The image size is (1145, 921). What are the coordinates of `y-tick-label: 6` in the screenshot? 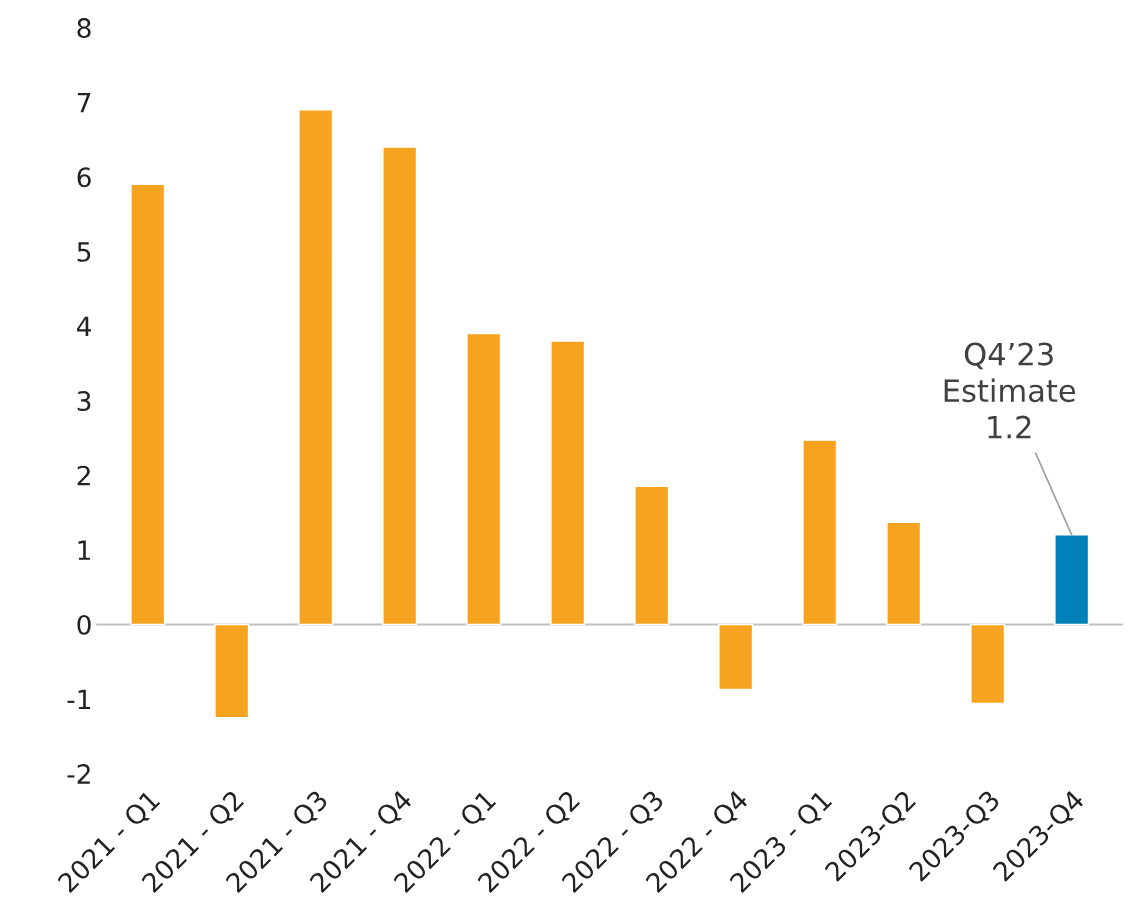 It's located at (84, 177).